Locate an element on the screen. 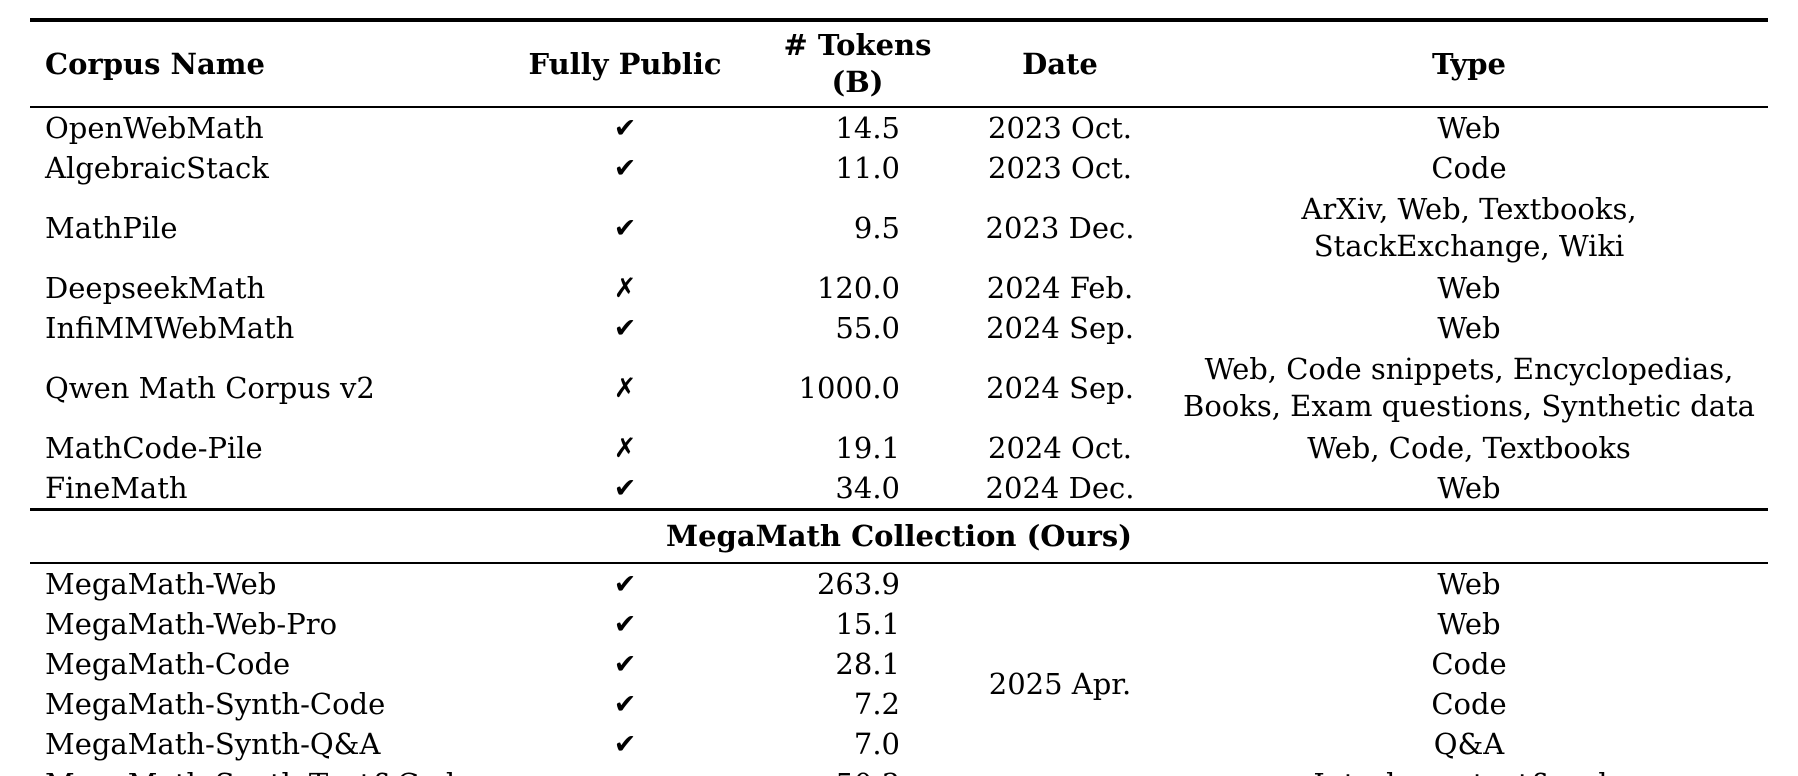 The width and height of the screenshot is (1798, 776). table-row: DeepseekMath ✗ 120.0 2024 Feb. Web is located at coordinates (899, 288).